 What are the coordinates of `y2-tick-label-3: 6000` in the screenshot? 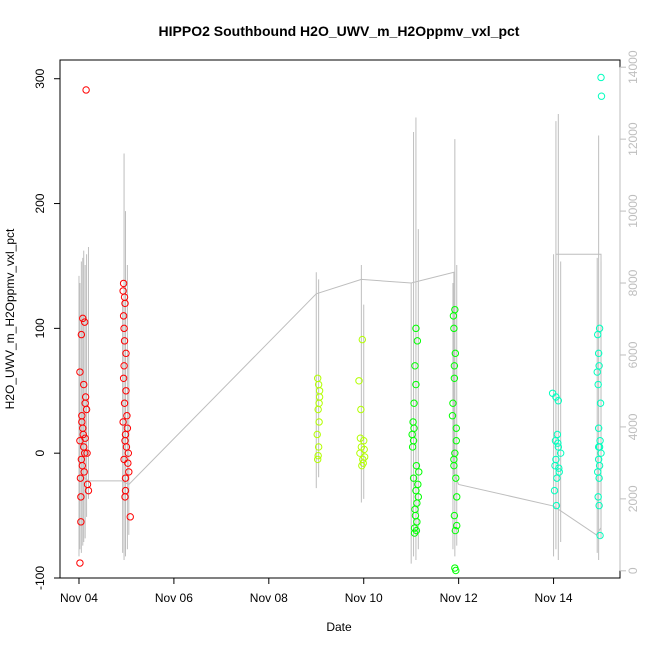 It's located at (633, 354).